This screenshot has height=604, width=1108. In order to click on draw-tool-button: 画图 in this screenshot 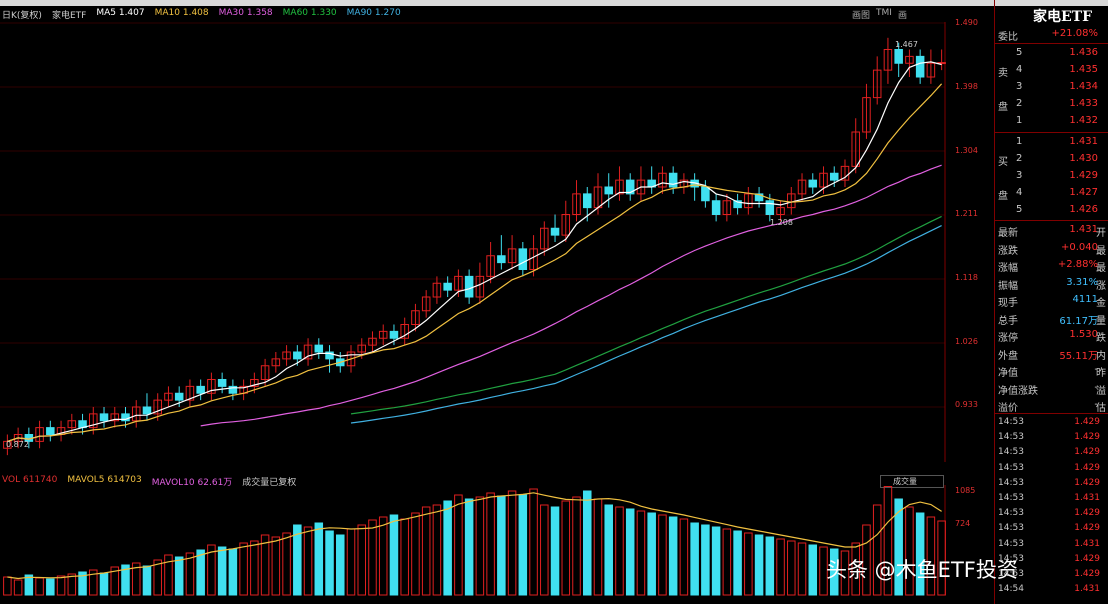, I will do `click(861, 16)`.